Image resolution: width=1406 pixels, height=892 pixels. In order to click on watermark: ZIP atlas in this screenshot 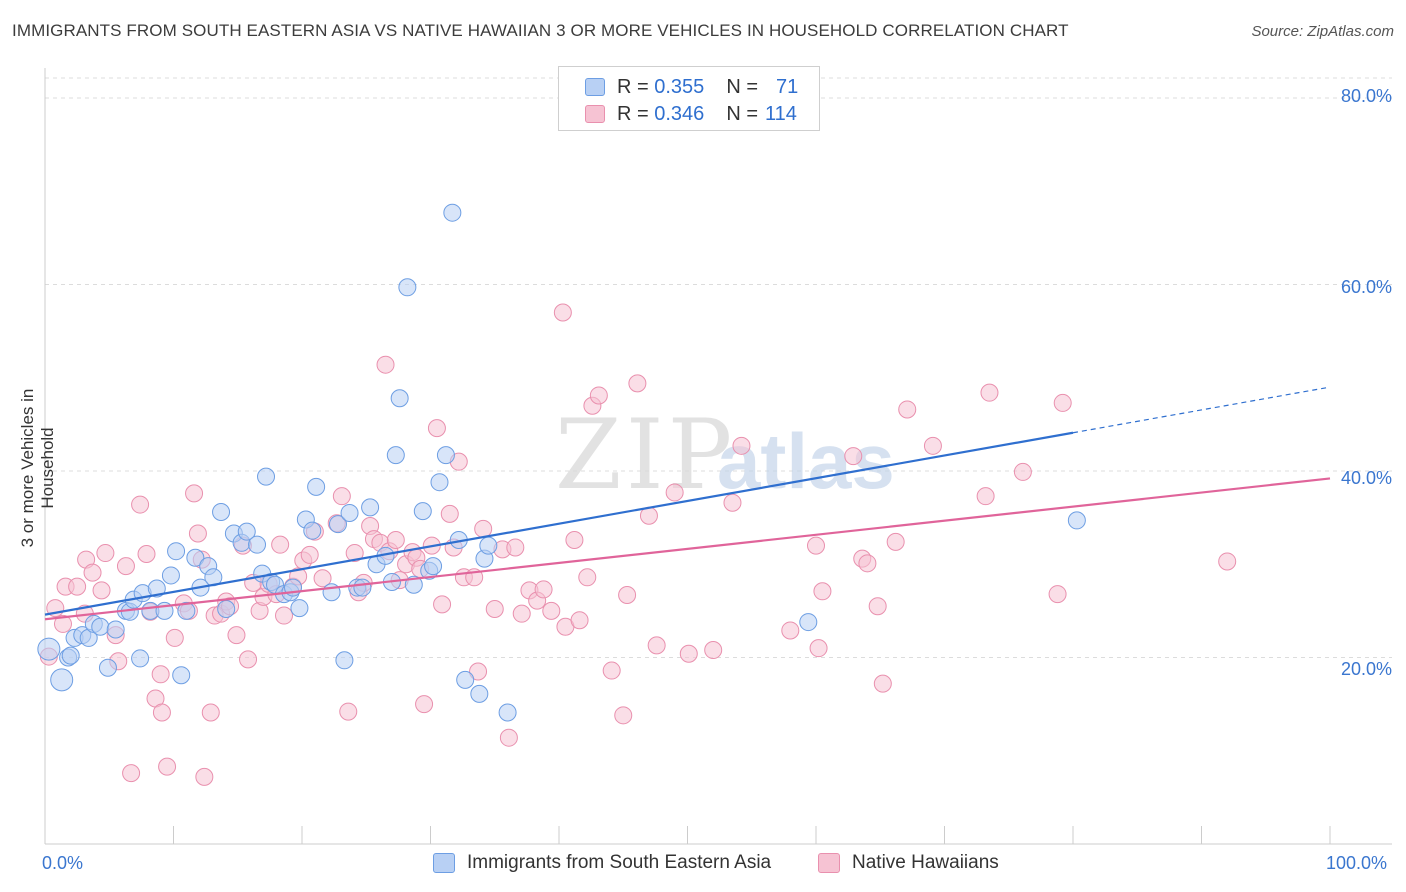, I will do `click(725, 455)`.